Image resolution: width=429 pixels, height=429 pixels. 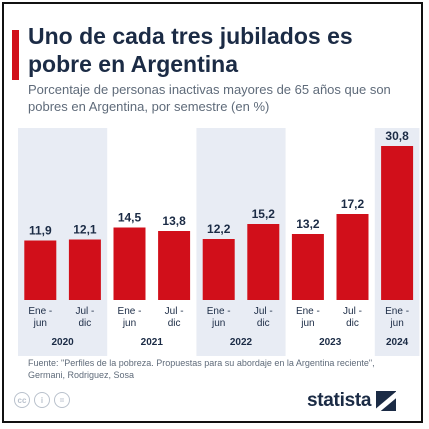 What do you see at coordinates (15, 55) in the screenshot?
I see `title-accent-bar` at bounding box center [15, 55].